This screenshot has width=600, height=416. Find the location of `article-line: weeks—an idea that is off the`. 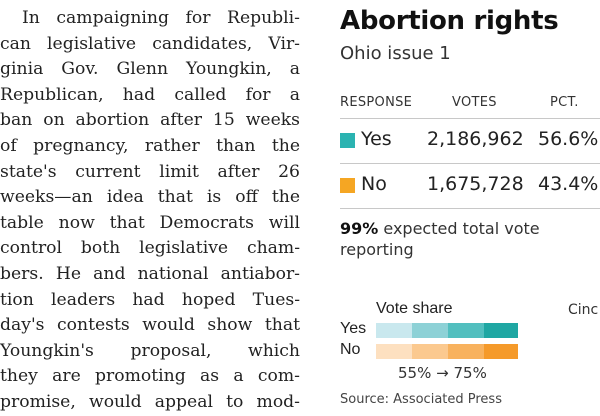

article-line: weeks—an idea that is off the is located at coordinates (150, 197).